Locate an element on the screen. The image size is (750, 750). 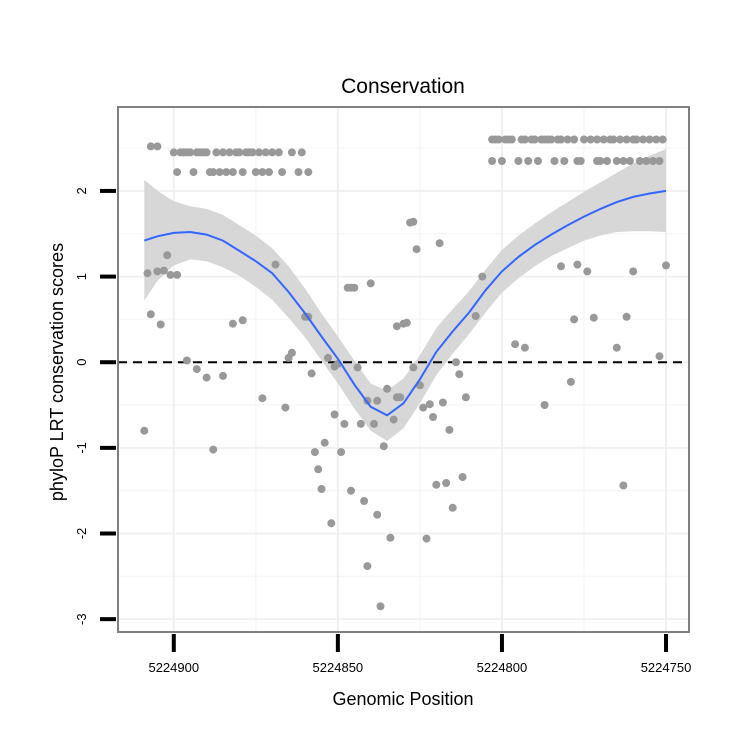
y-tick-label: 2 is located at coordinates (81, 190).